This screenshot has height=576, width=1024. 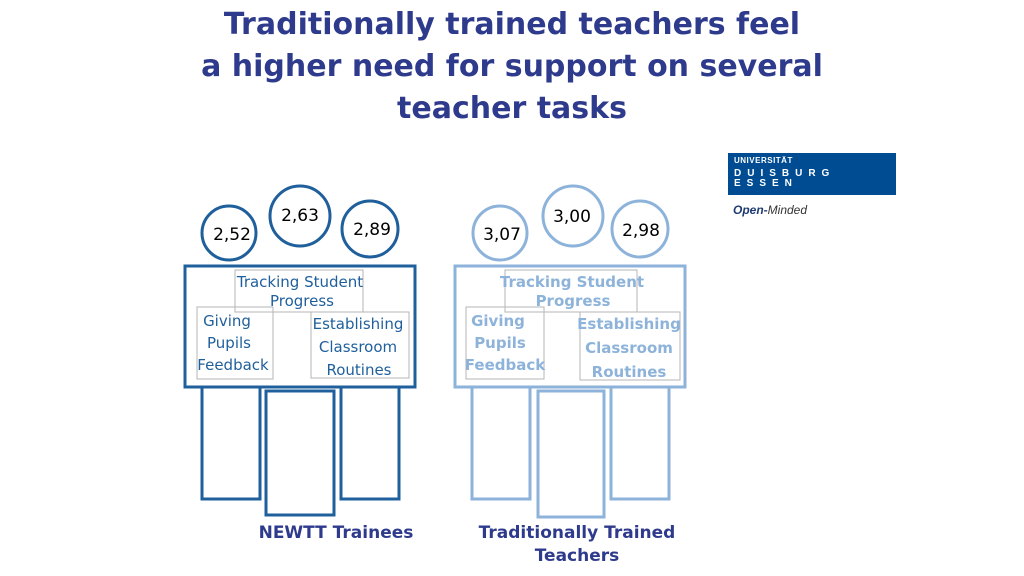 I want to click on newtt-body, so click(x=300, y=326).